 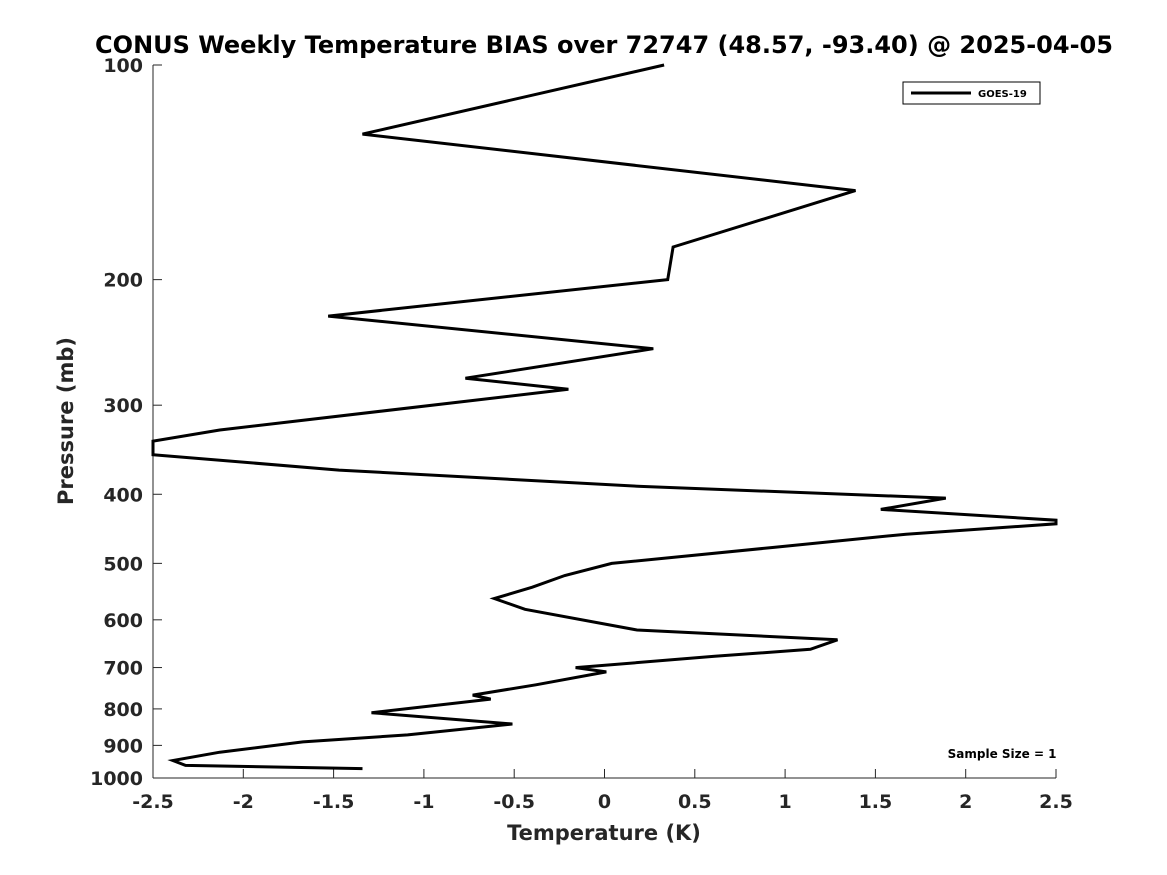 I want to click on y-tick-label: 800, so click(x=123, y=710).